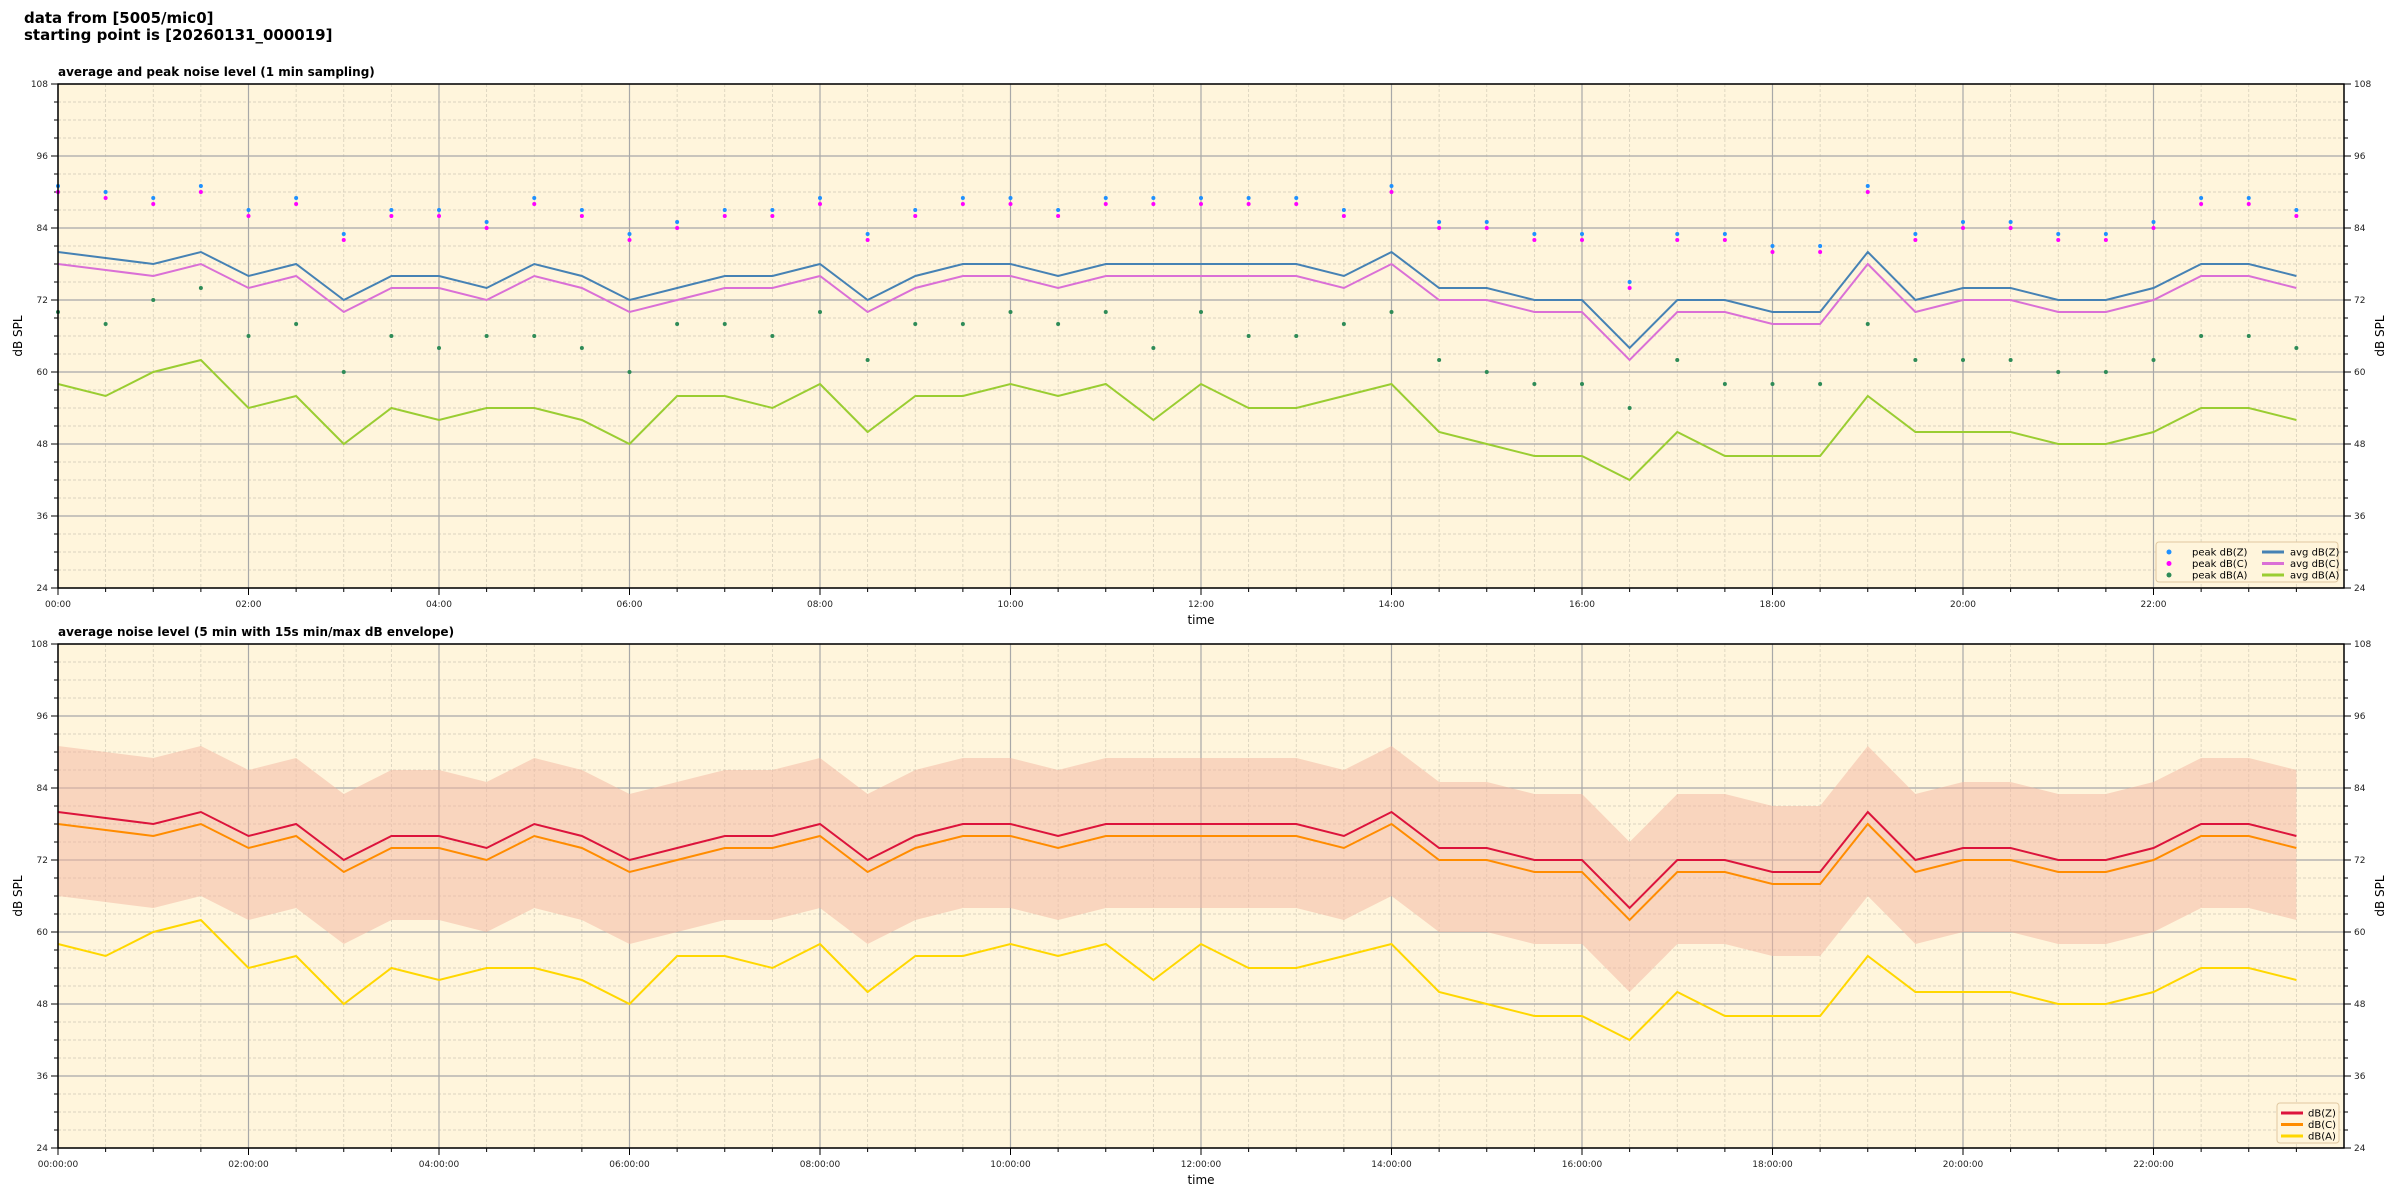 The width and height of the screenshot is (2400, 1200). I want to click on starting-point-label: starting point is [20260131_000019], so click(178, 35).